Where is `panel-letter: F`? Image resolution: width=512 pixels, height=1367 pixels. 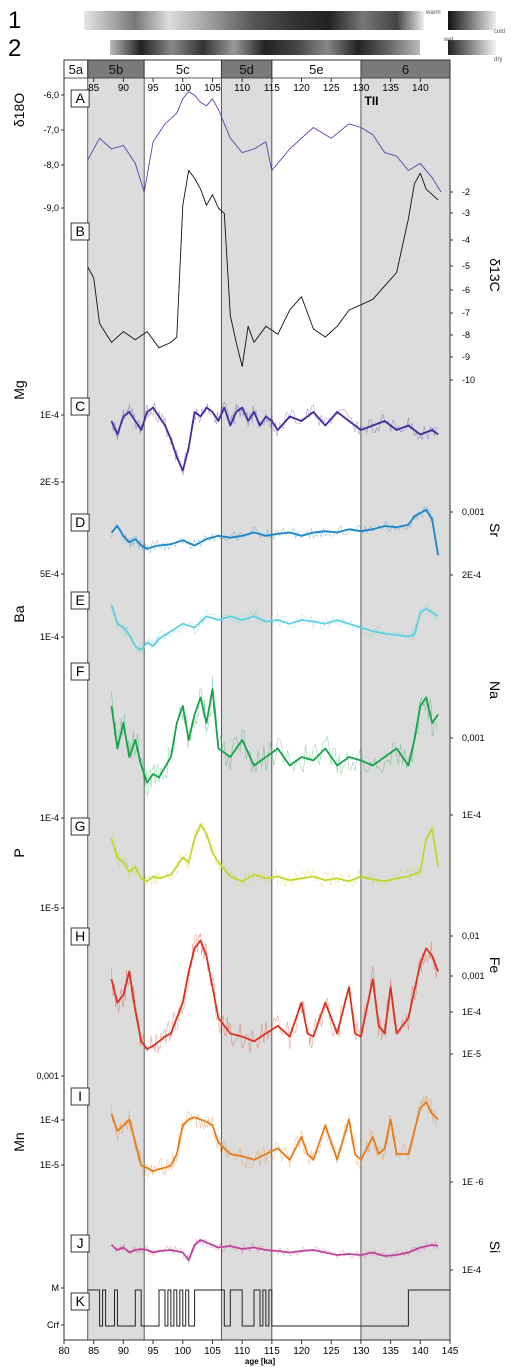 panel-letter: F is located at coordinates (80, 671).